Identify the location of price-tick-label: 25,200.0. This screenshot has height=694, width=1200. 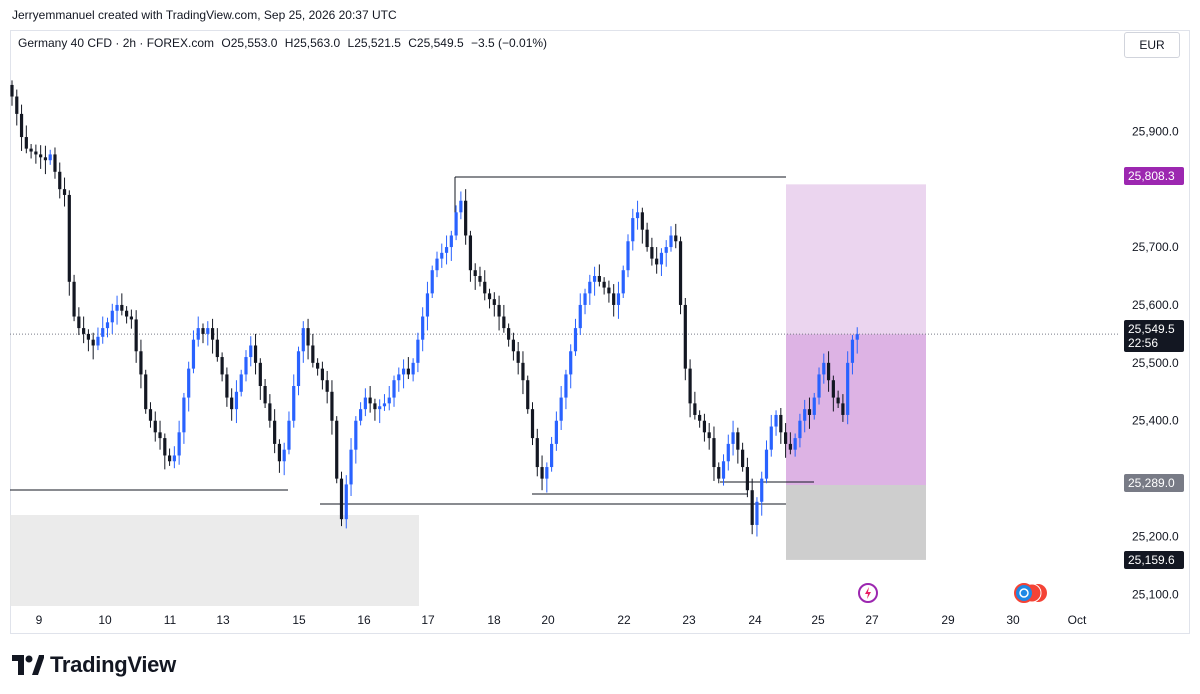
(1155, 537).